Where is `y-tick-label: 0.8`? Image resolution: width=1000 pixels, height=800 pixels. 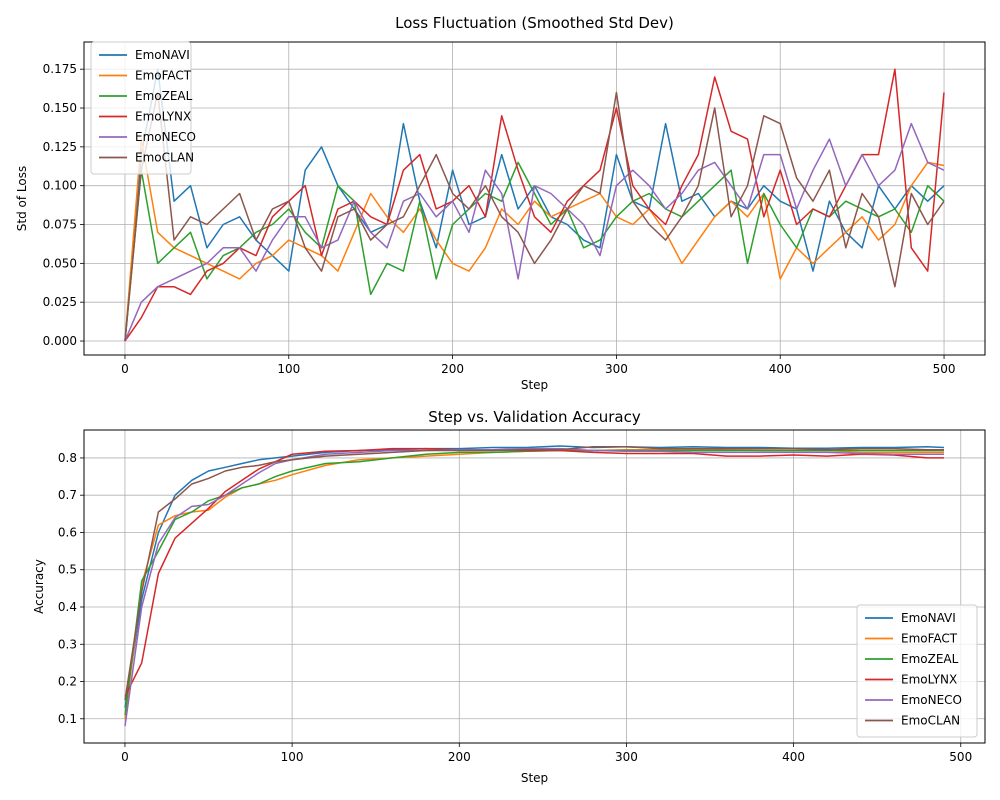
y-tick-label: 0.8 is located at coordinates (67, 458).